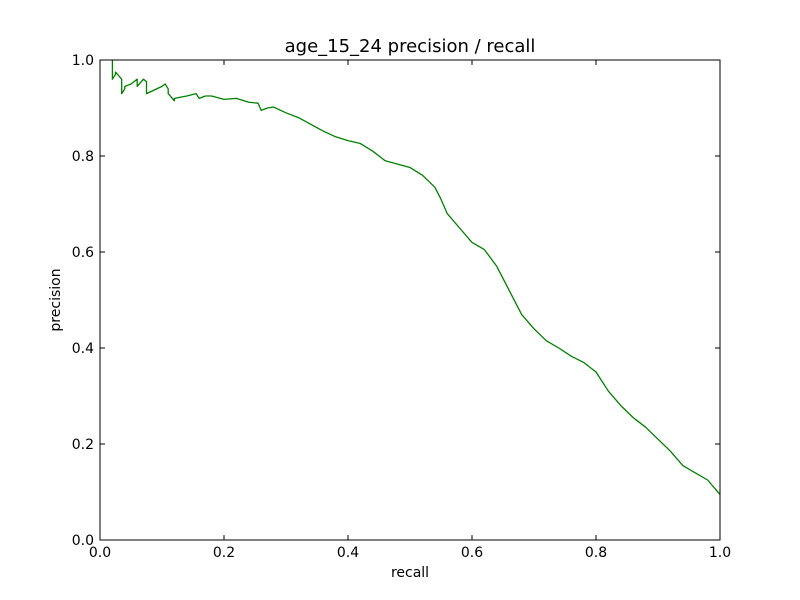  I want to click on x-tick-label: 1.0, so click(720, 553).